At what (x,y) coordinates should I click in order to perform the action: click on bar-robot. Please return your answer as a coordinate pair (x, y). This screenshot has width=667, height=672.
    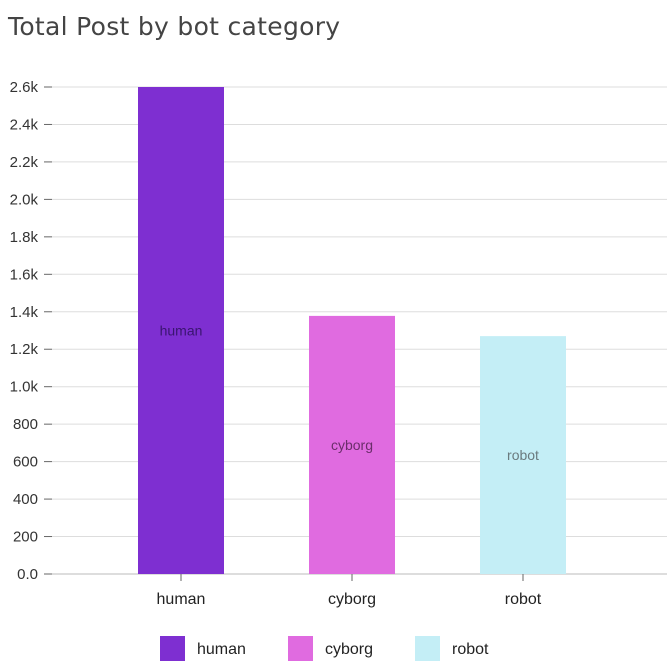
    Looking at the image, I should click on (523, 455).